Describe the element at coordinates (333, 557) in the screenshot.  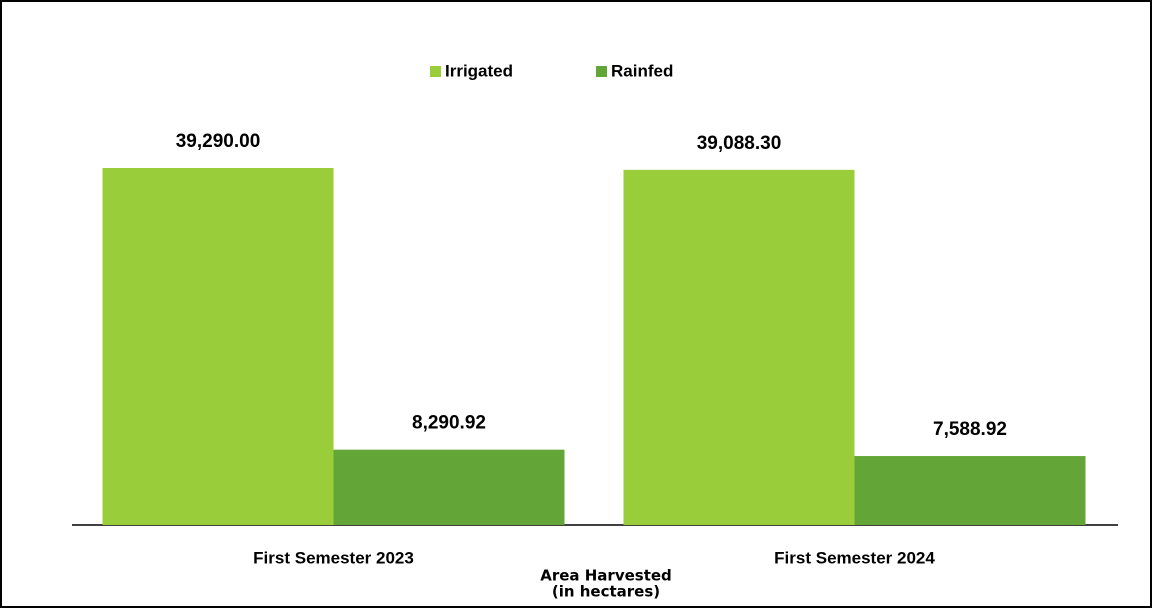
I see `x-tick-label: First Semester 2023` at that location.